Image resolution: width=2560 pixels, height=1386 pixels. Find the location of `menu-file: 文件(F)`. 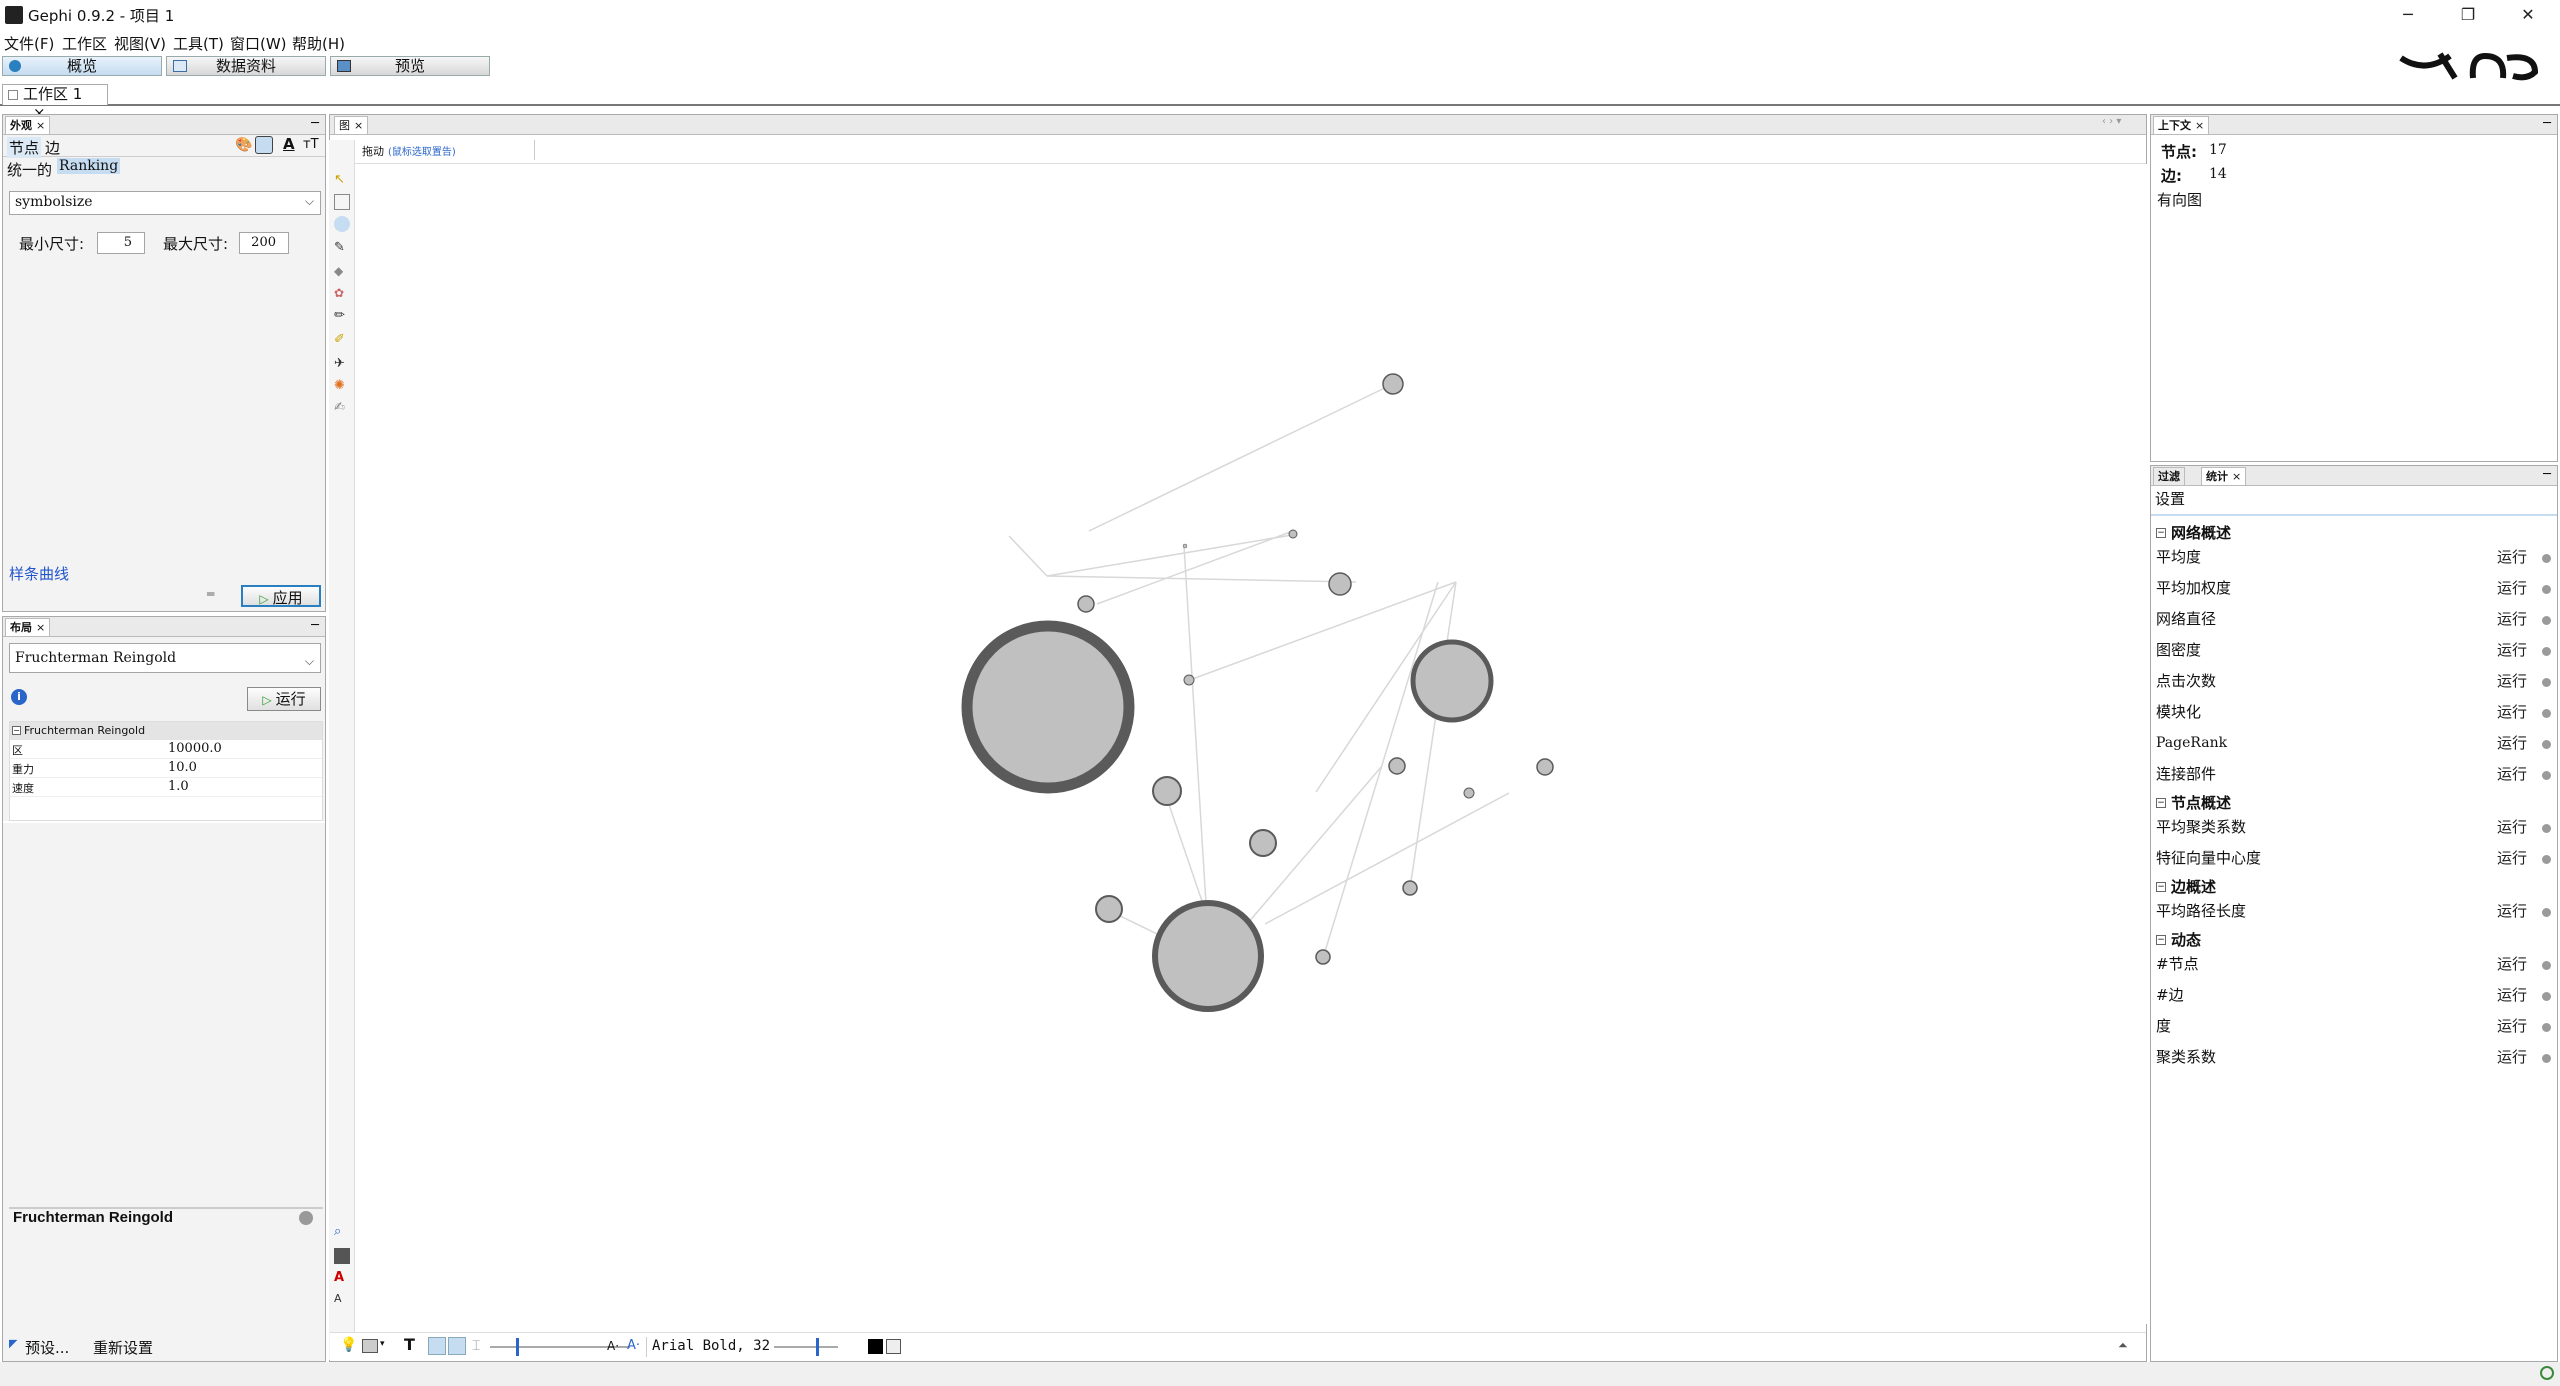

menu-file: 文件(F) is located at coordinates (29, 44).